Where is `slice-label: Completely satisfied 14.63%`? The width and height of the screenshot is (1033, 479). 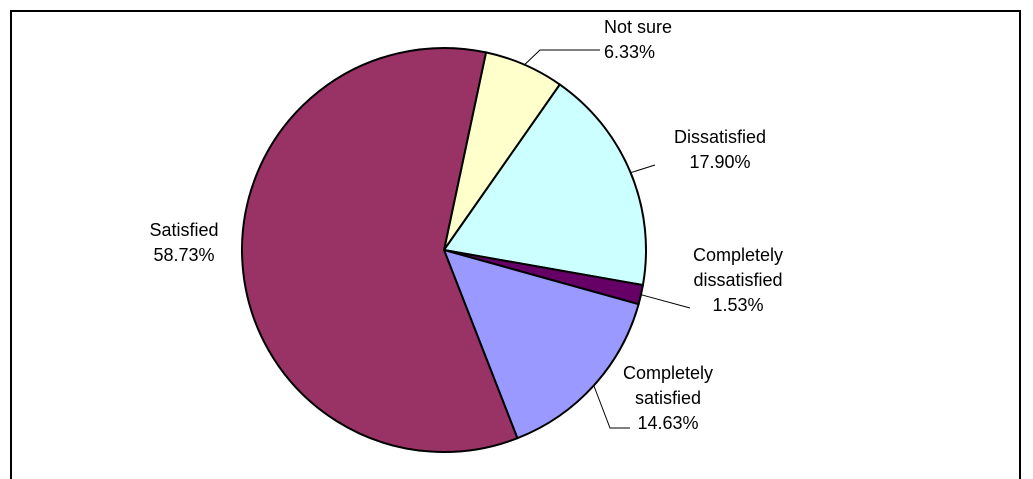
slice-label: Completely satisfied 14.63% is located at coordinates (668, 398).